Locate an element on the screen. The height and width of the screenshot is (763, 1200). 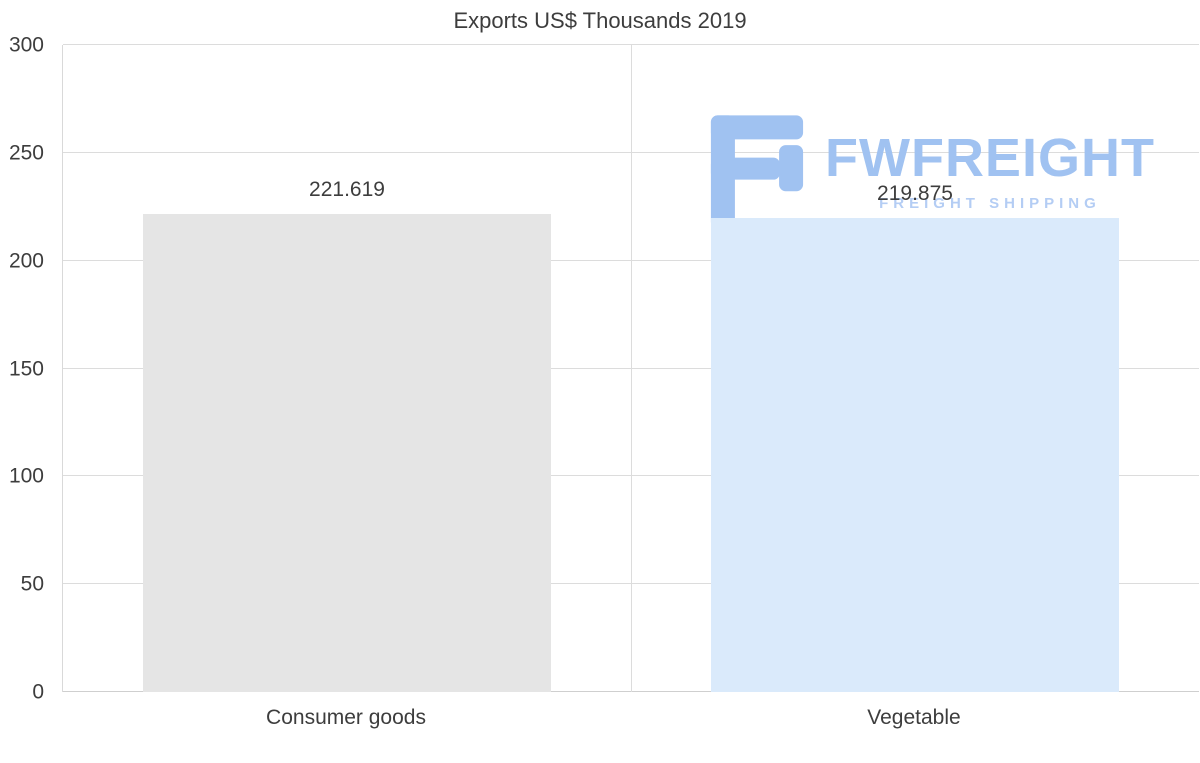
y-tick-label: 300 is located at coordinates (26, 45).